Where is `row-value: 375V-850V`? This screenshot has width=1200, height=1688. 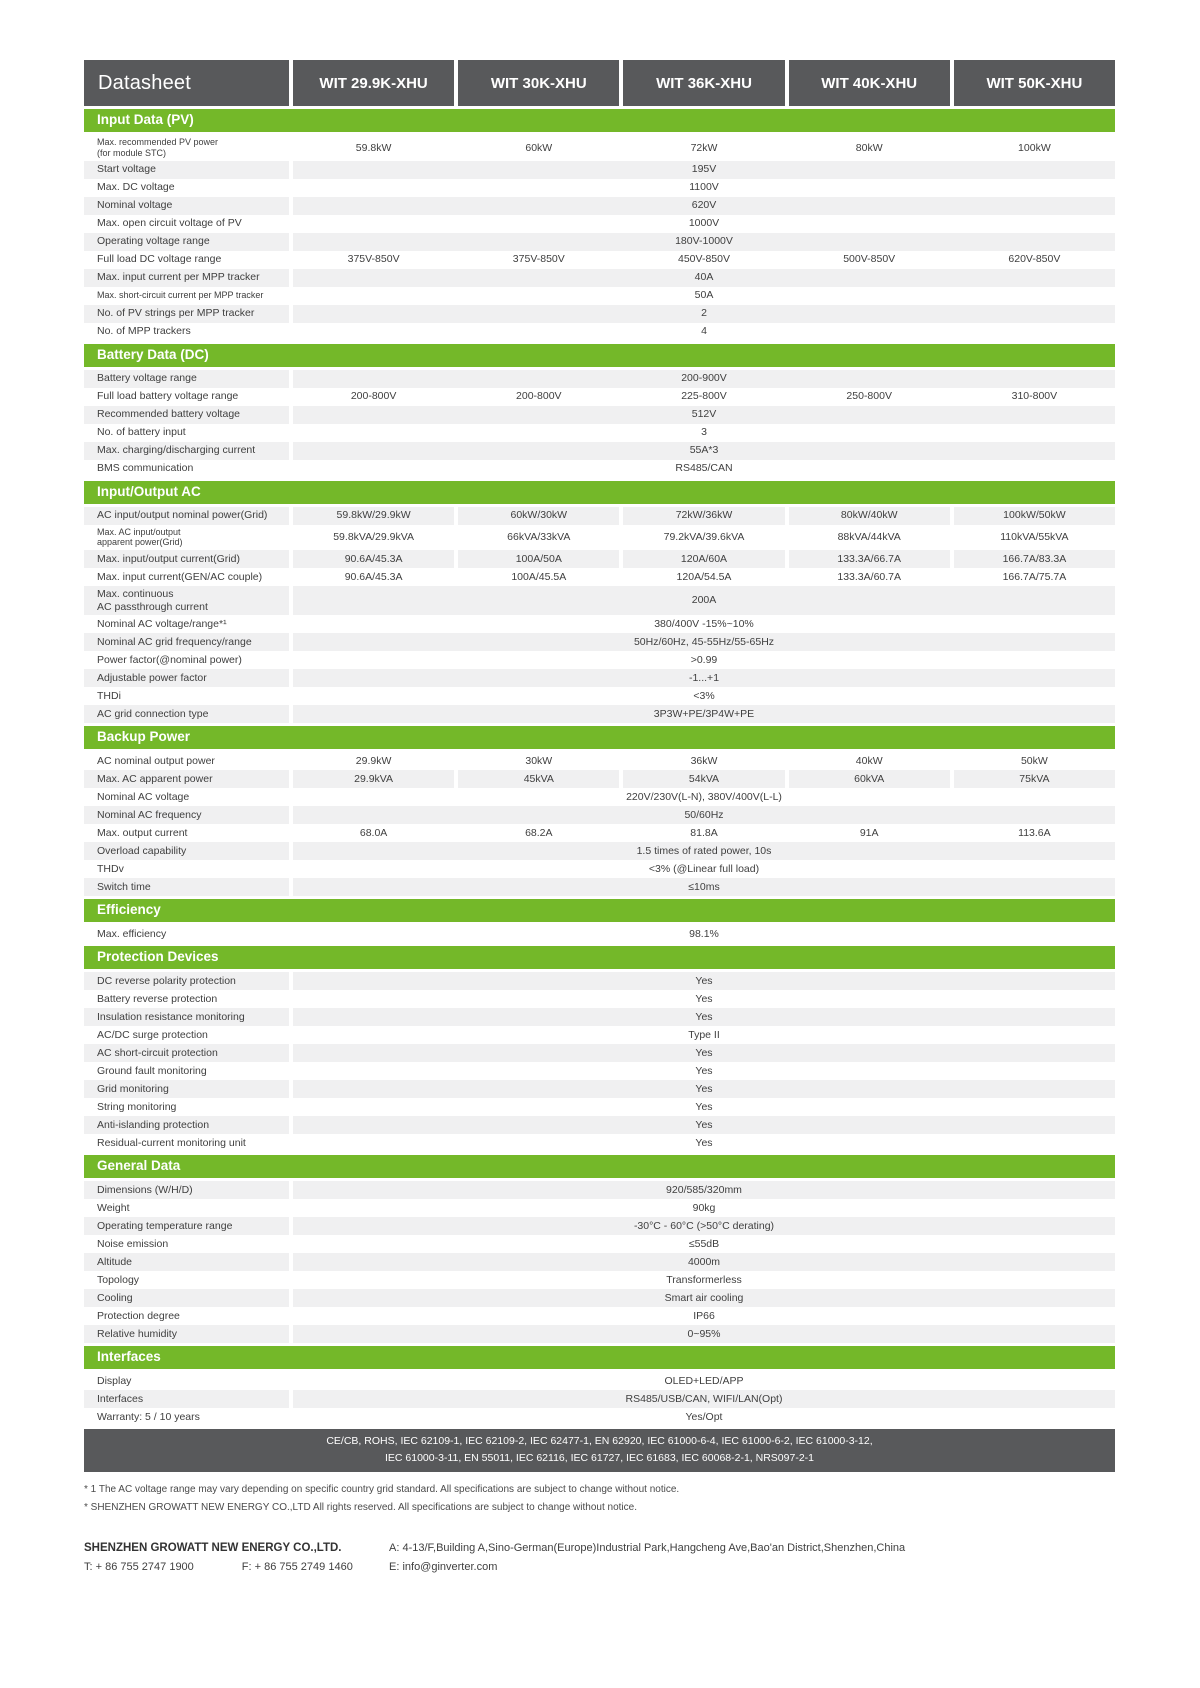
row-value: 375V-850V is located at coordinates (374, 259).